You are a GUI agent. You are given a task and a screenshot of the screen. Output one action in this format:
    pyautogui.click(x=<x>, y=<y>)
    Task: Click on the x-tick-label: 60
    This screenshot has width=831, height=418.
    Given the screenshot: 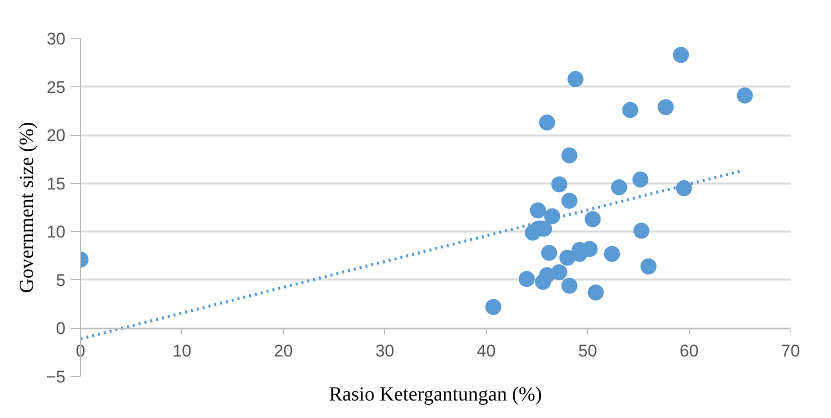 What is the action you would take?
    pyautogui.click(x=689, y=351)
    